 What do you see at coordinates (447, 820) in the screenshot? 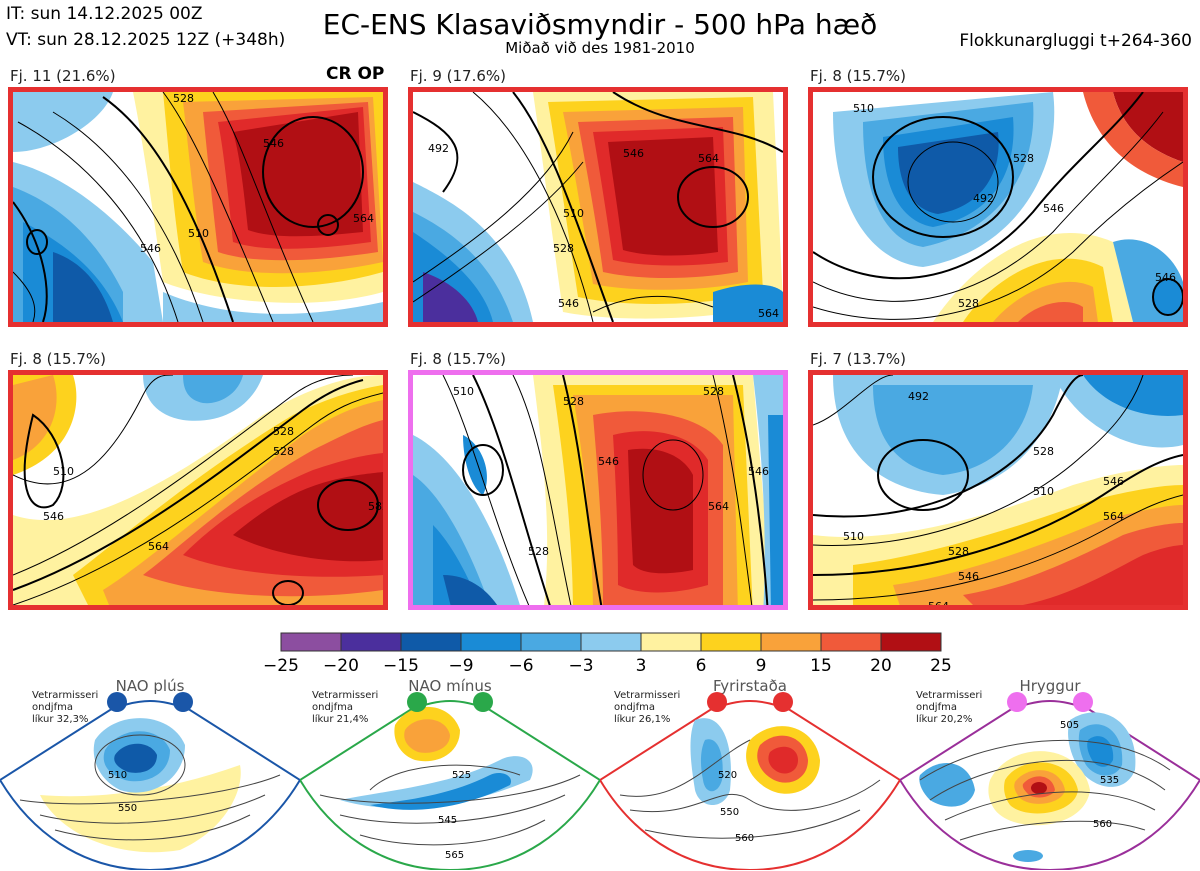
I see `contour-label: 545` at bounding box center [447, 820].